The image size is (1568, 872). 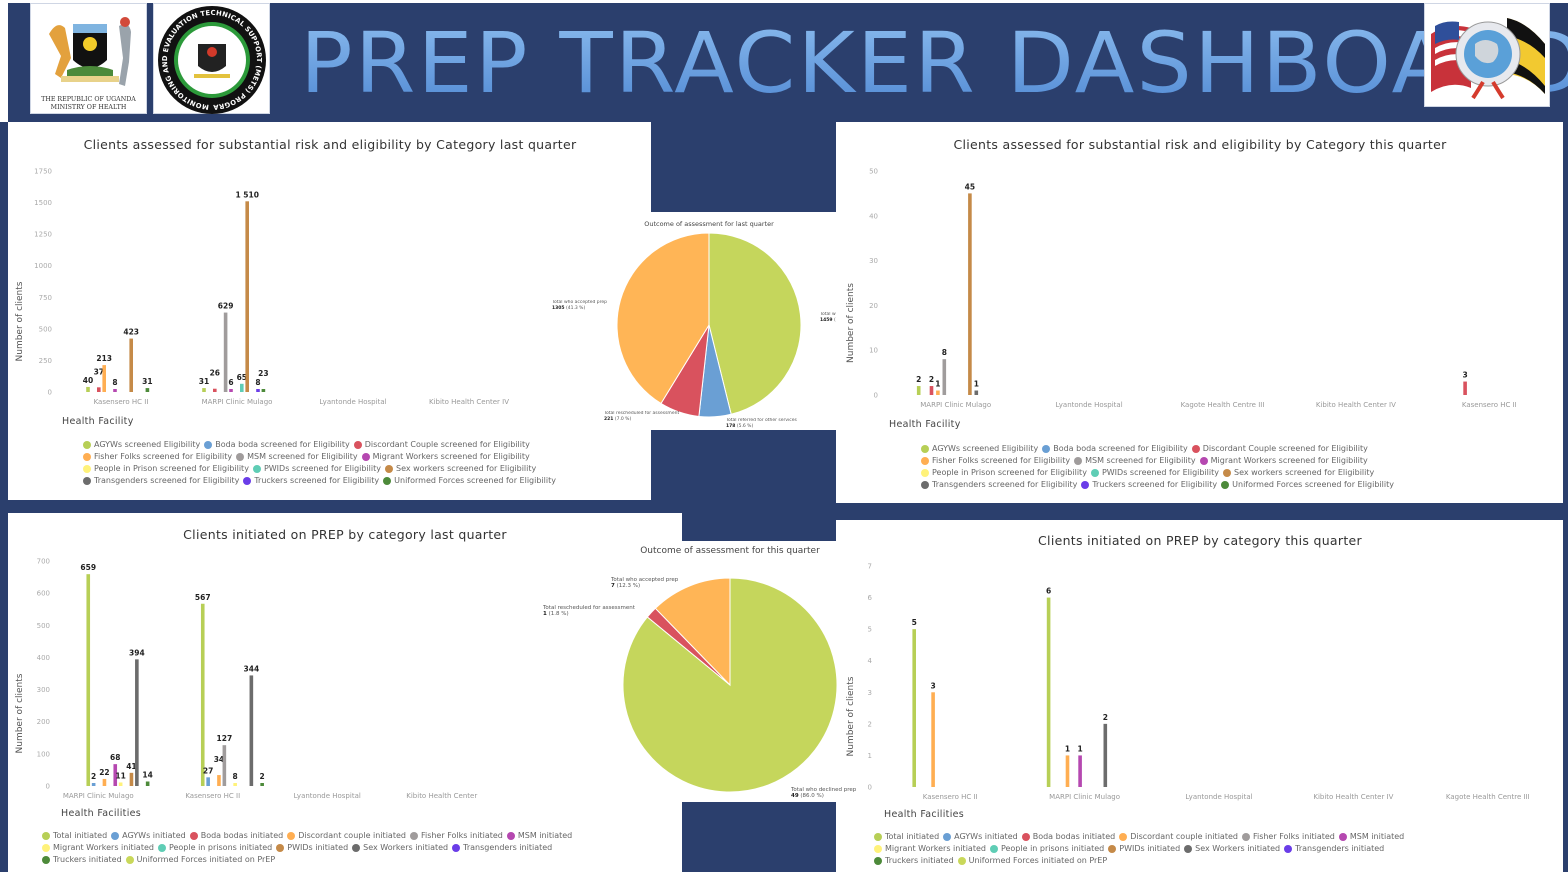 What do you see at coordinates (976, 392) in the screenshot?
I see `bar-transgenders-screened-for-eligibility` at bounding box center [976, 392].